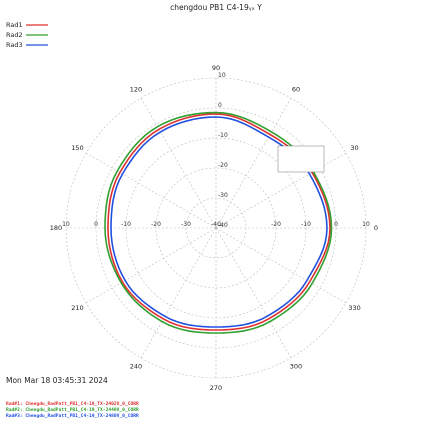 The image size is (432, 436). What do you see at coordinates (223, 165) in the screenshot?
I see `radial-label-3: -20` at bounding box center [223, 165].